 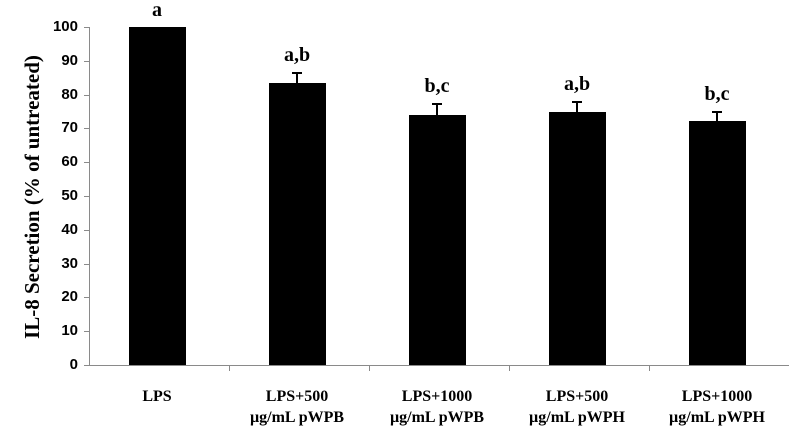 What do you see at coordinates (69, 331) in the screenshot?
I see `y-tick-label: 10` at bounding box center [69, 331].